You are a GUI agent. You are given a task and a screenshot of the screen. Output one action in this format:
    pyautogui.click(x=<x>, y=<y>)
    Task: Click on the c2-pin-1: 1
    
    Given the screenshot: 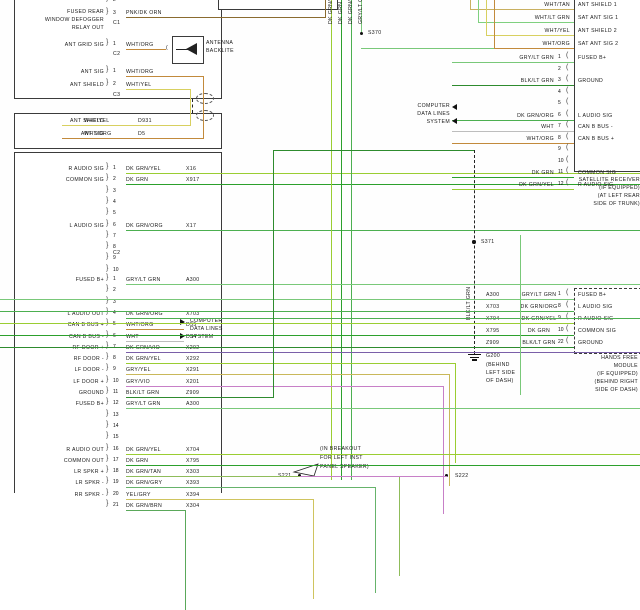 What is the action you would take?
    pyautogui.click(x=114, y=168)
    